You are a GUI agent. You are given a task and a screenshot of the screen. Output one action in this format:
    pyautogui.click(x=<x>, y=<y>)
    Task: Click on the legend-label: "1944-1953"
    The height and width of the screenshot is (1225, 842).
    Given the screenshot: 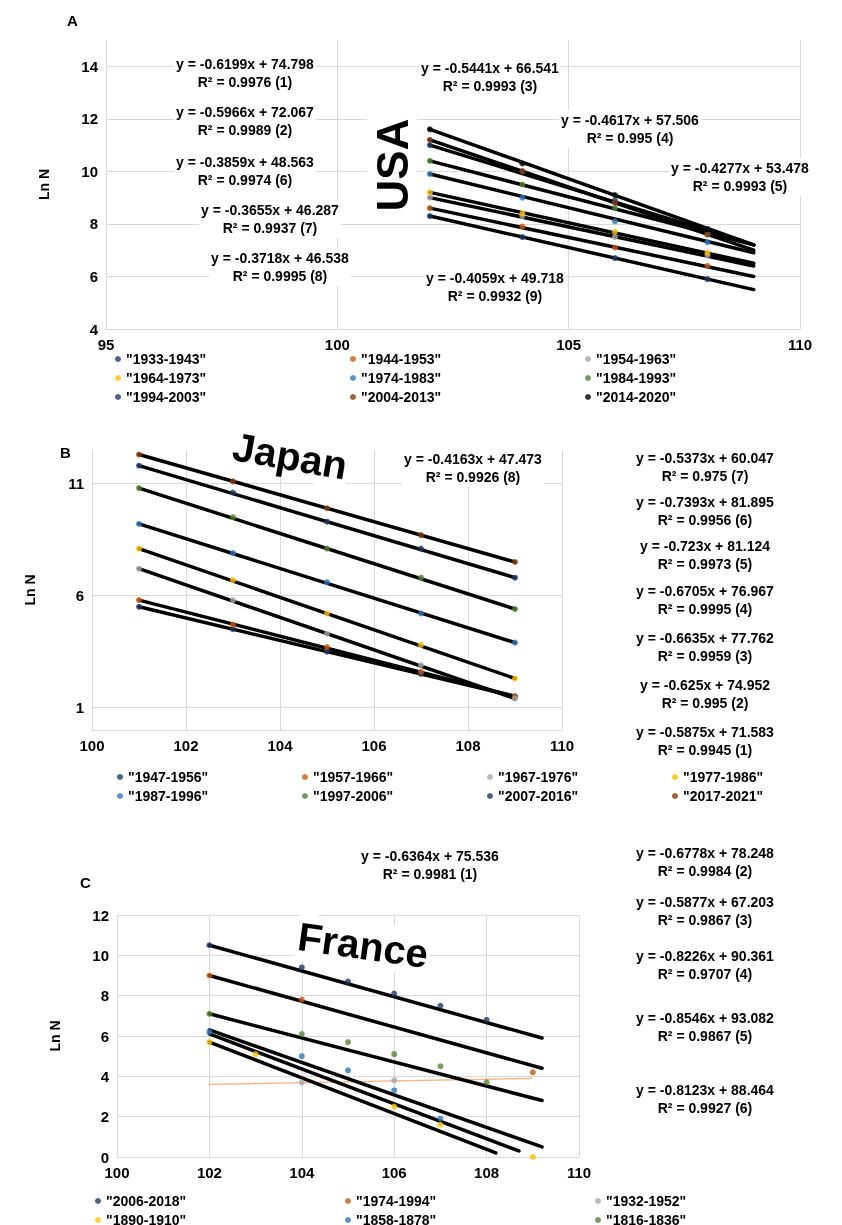 What is the action you would take?
    pyautogui.click(x=401, y=359)
    